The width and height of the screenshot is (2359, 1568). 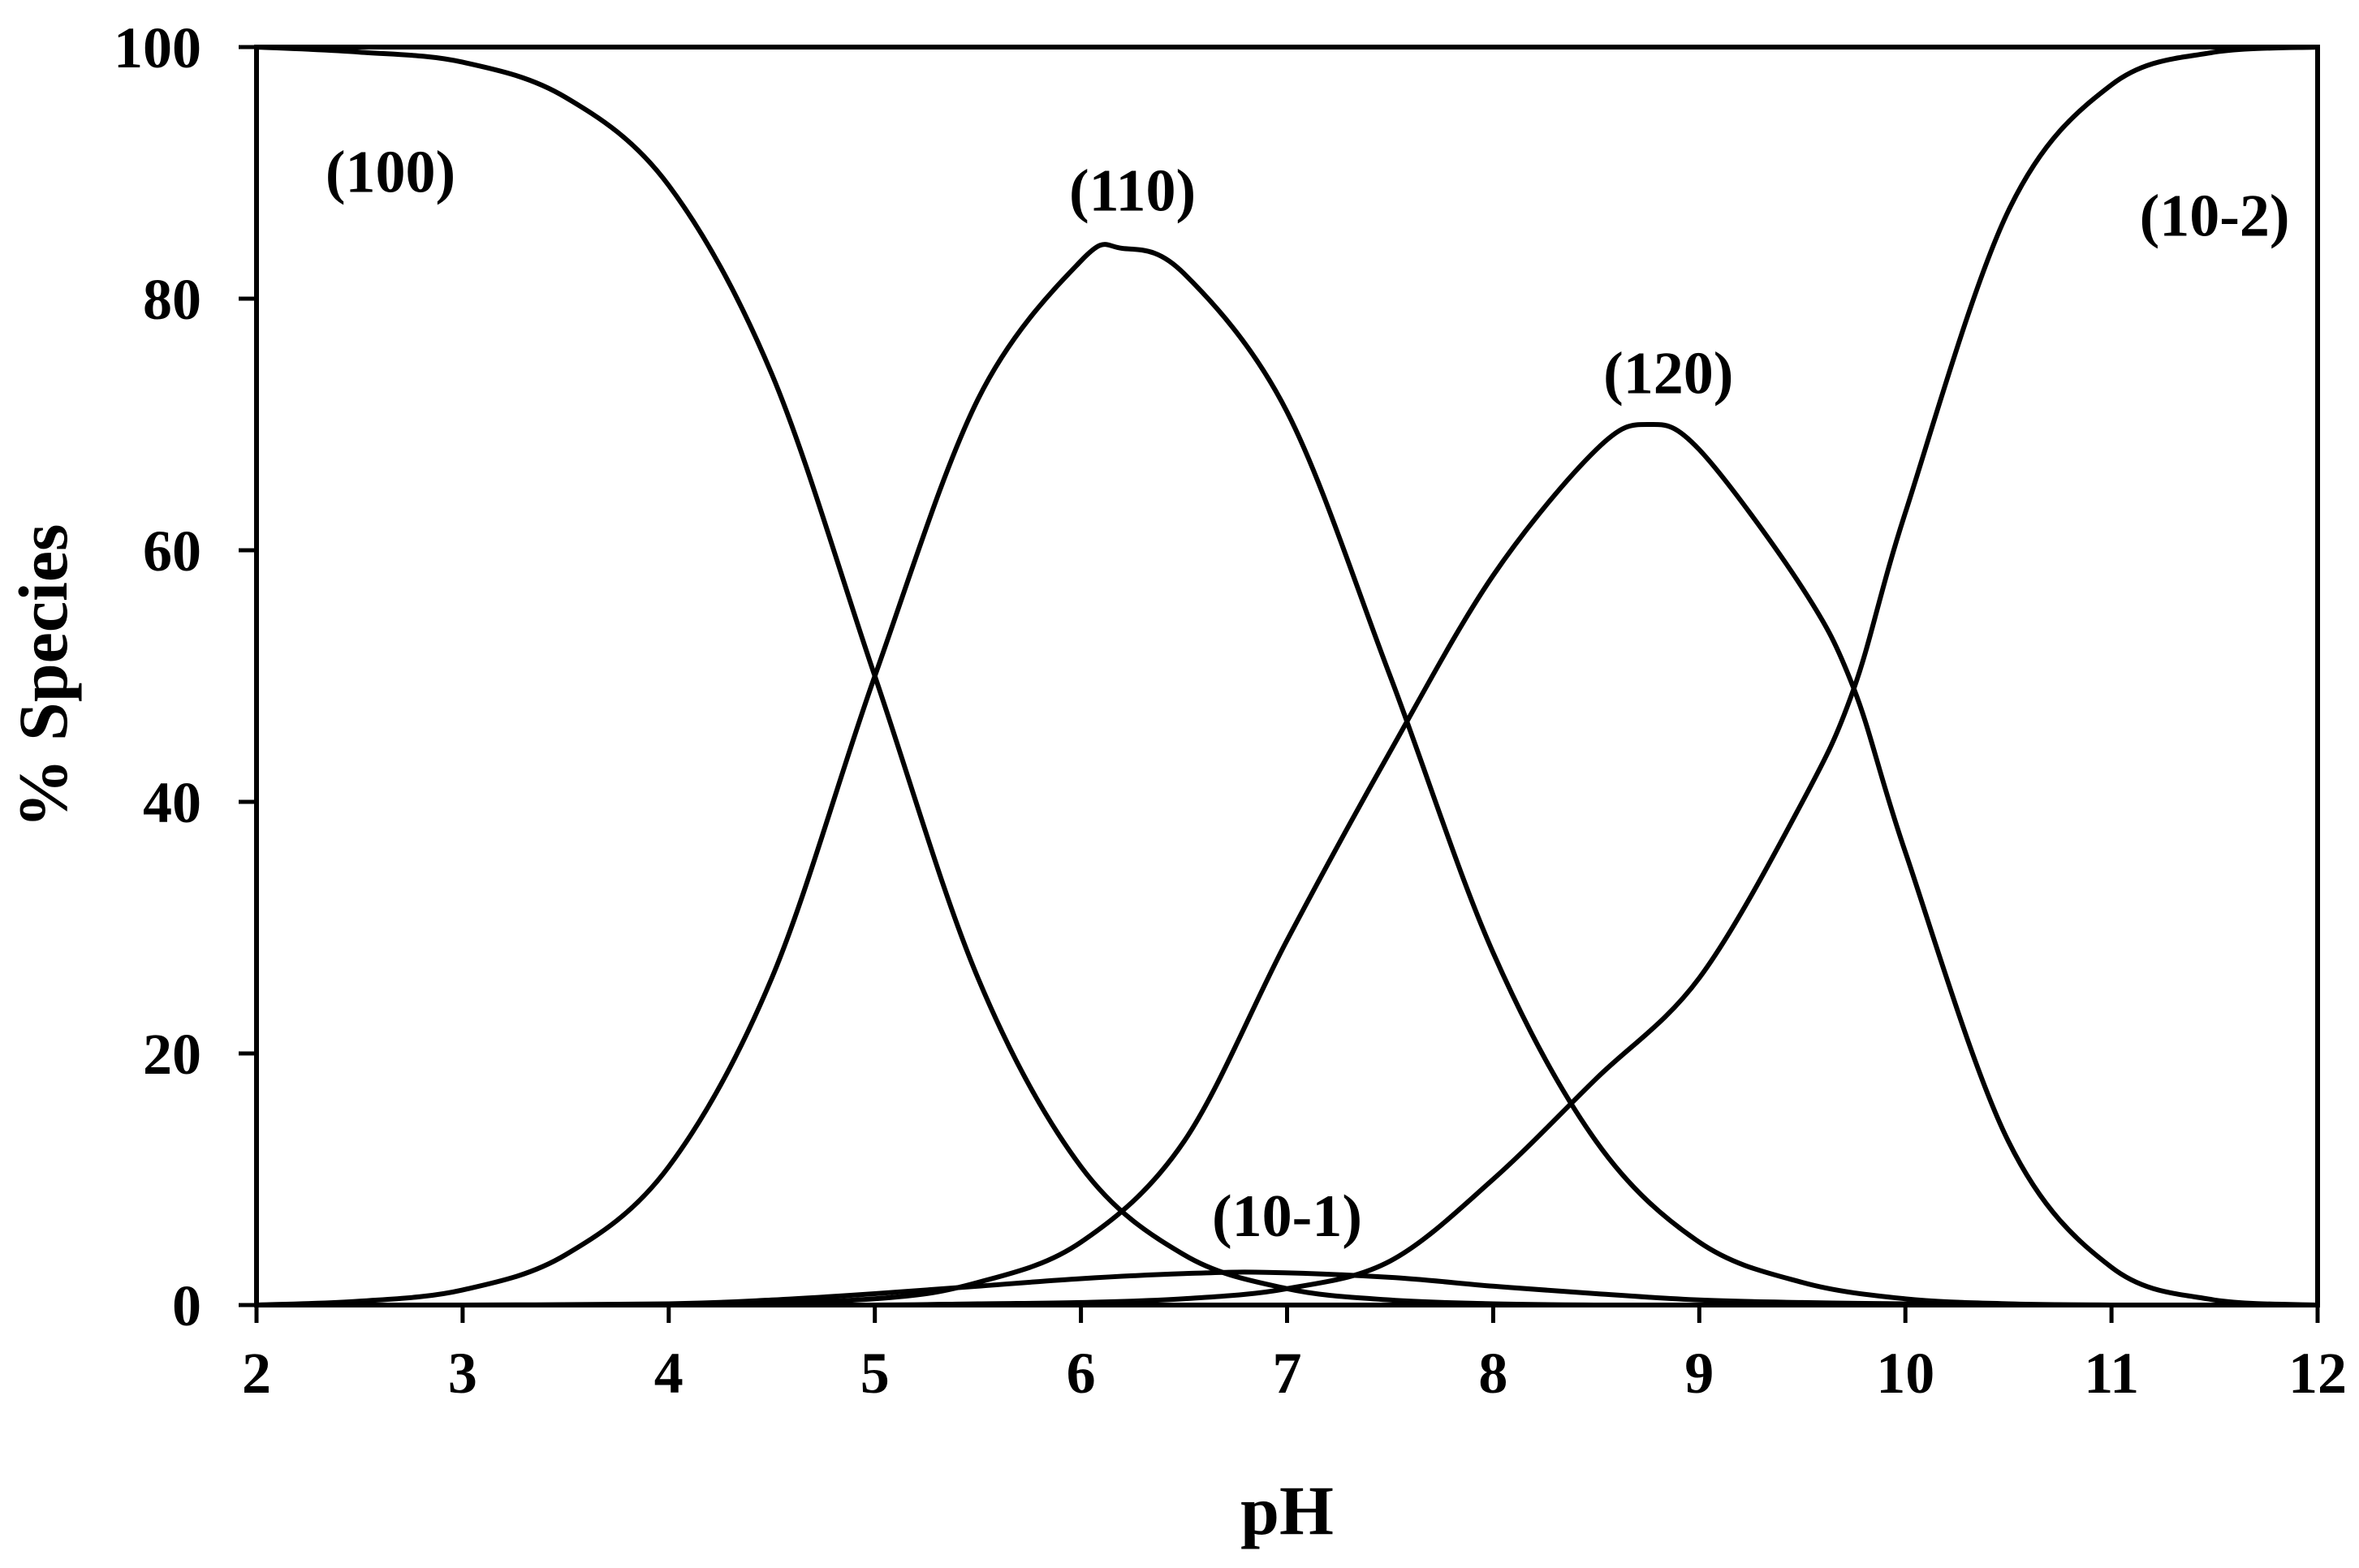 I want to click on y-tick-label: 80, so click(x=172, y=299).